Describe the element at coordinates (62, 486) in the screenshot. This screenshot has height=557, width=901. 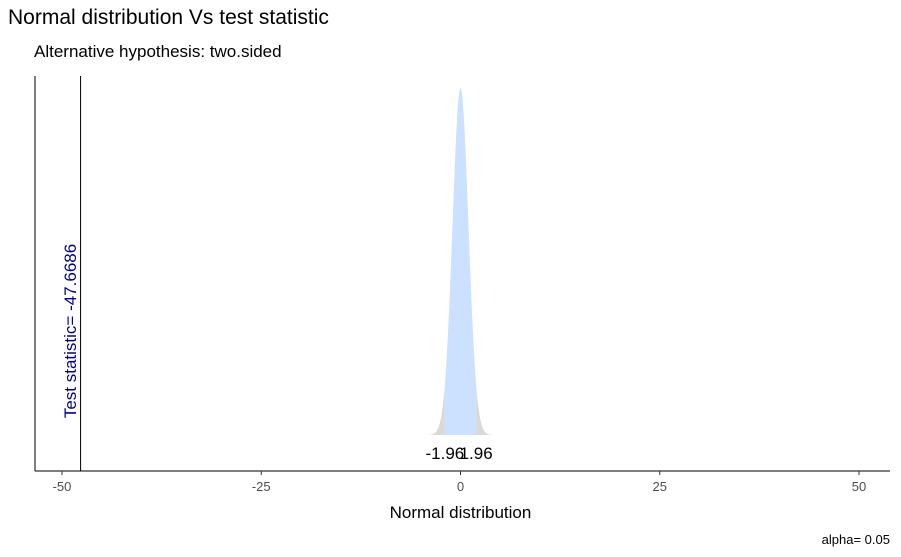
I see `x-tick-label: -50` at that location.